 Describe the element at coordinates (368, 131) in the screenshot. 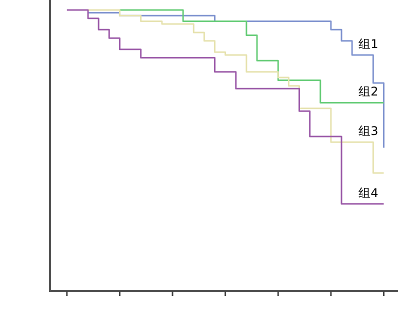

I see `series-label: 组3` at that location.